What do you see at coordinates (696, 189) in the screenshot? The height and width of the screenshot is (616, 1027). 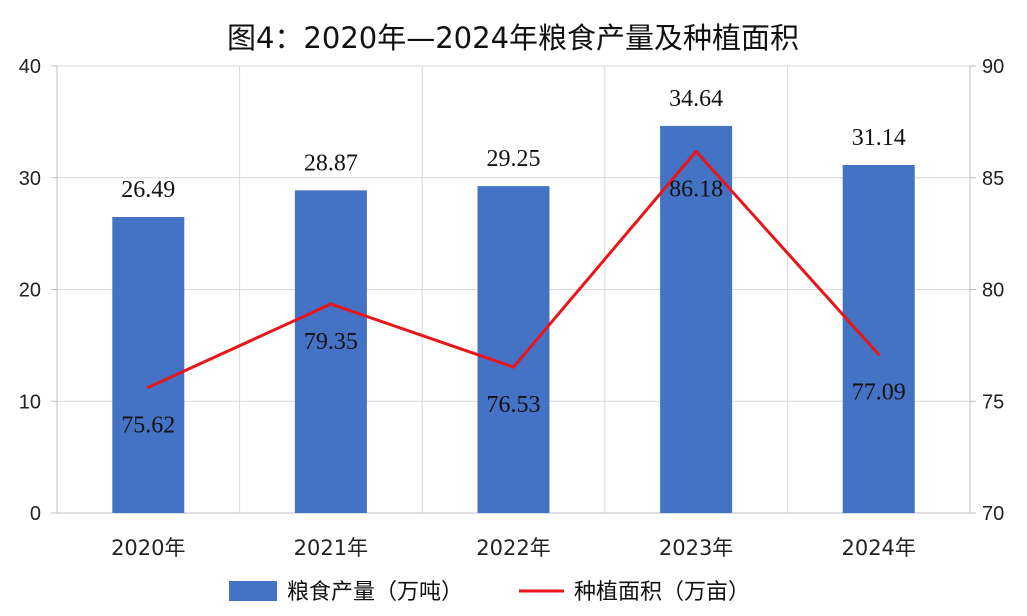 I see `line-value-label: 86.18` at bounding box center [696, 189].